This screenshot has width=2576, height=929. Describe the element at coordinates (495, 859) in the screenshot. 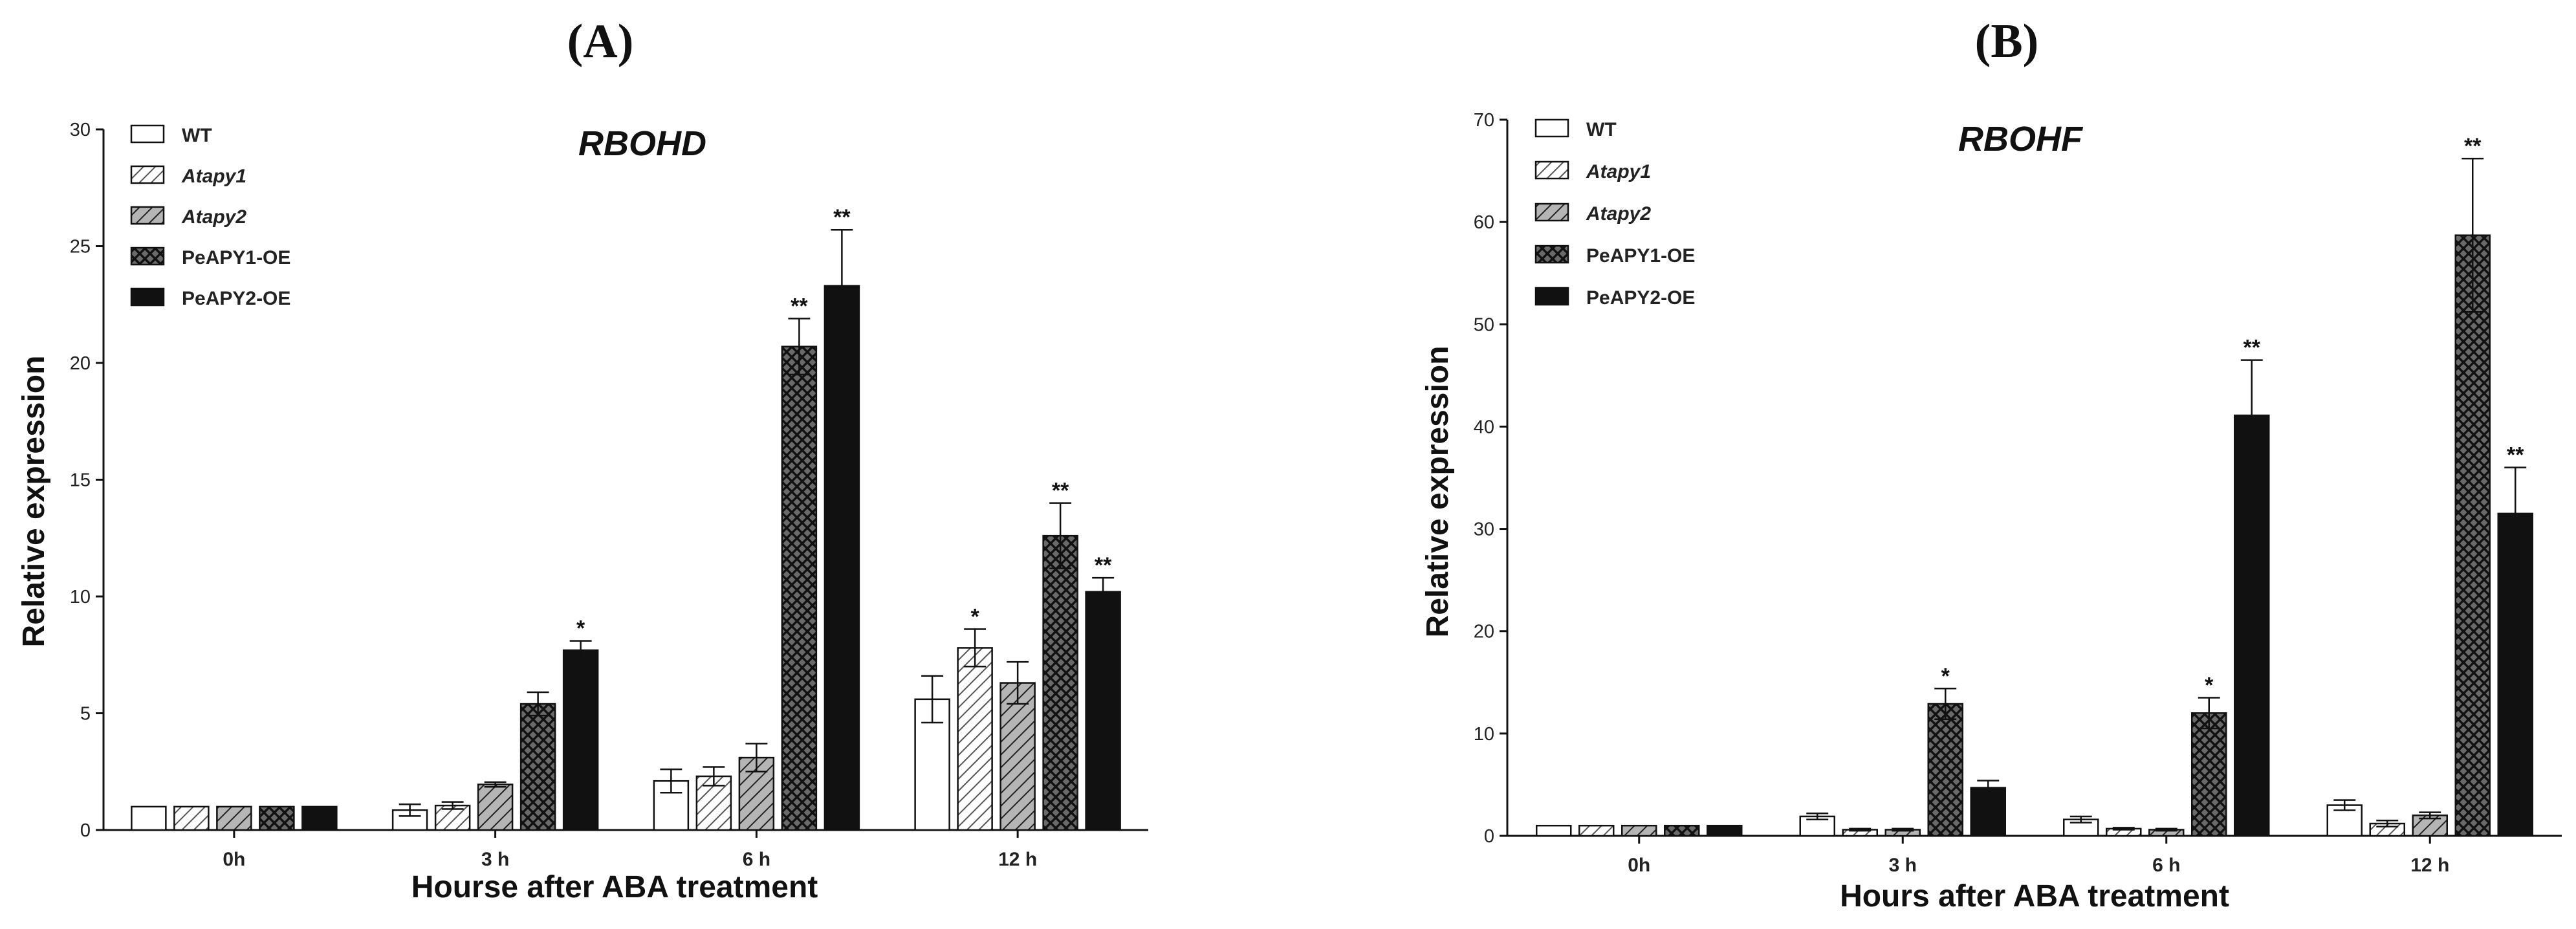

I see `panel-a-x-tick-label: 3 h` at that location.